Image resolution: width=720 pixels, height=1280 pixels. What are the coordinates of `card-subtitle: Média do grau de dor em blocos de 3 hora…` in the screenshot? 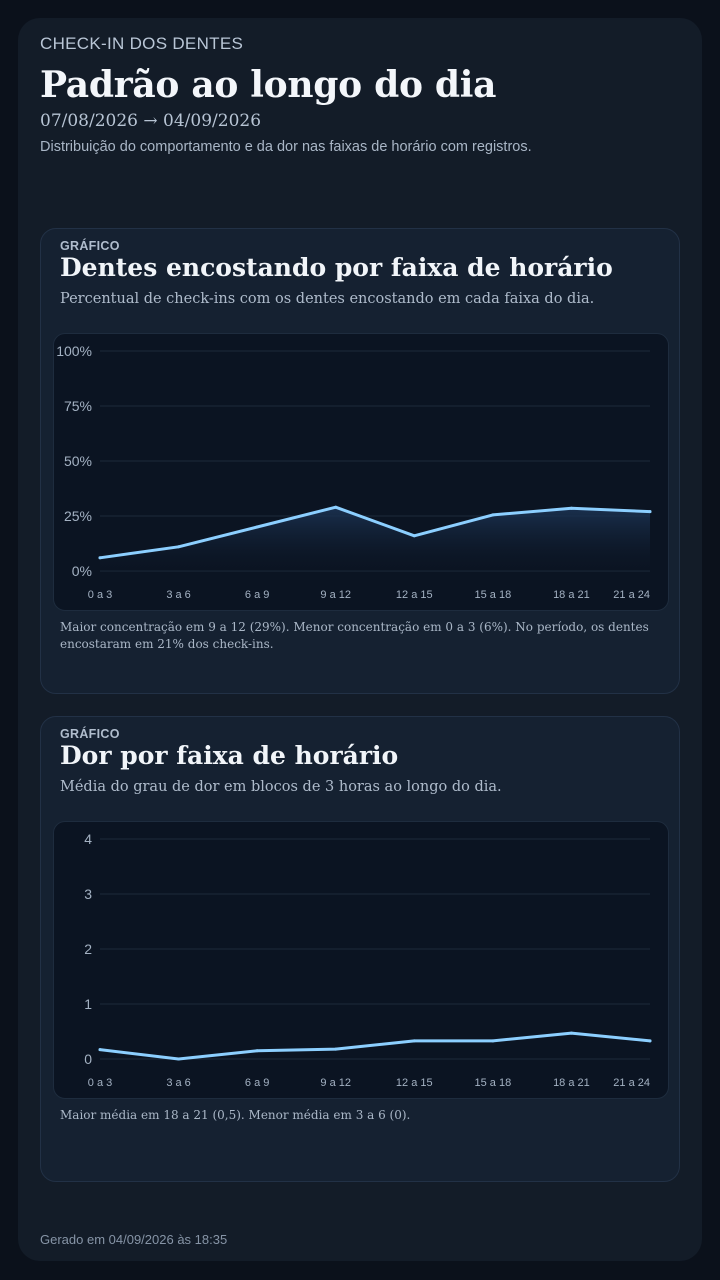 It's located at (281, 787).